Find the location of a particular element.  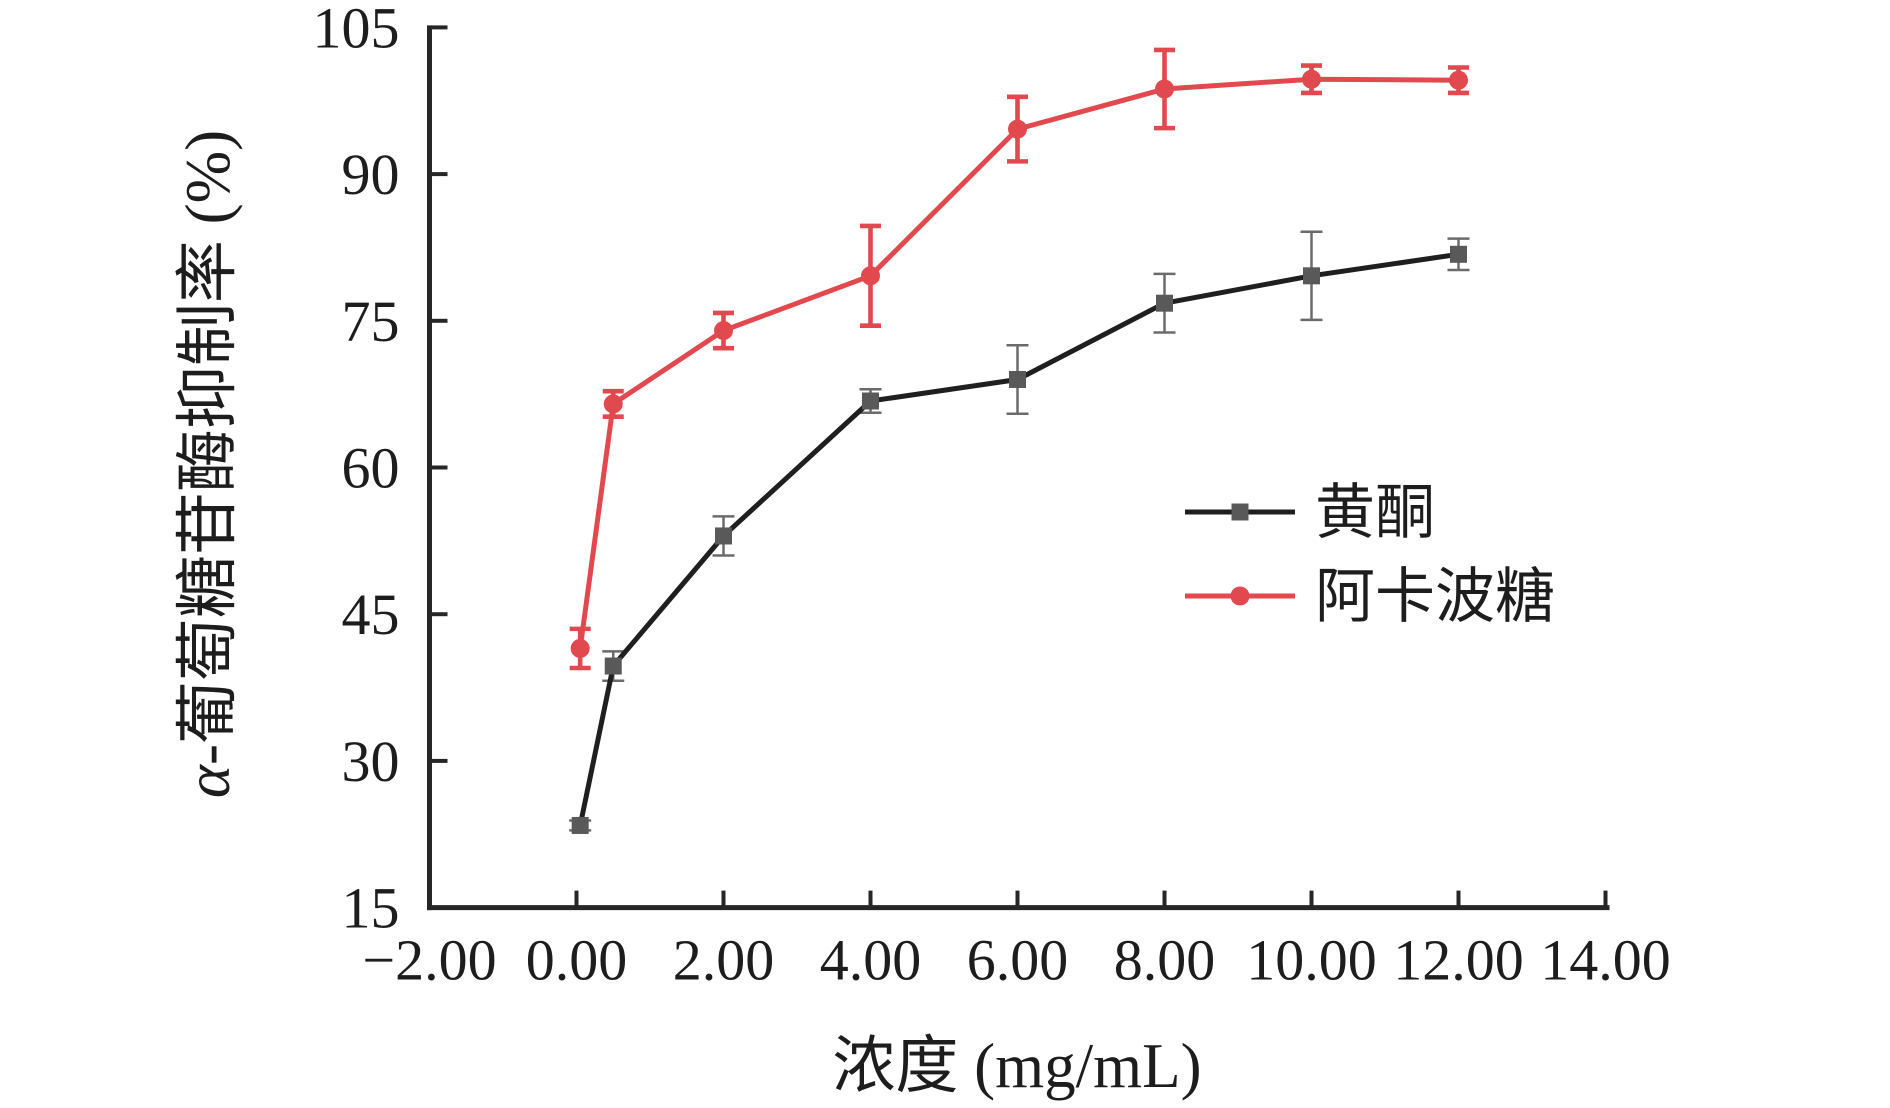

legend-label-flavone: 黄酮 is located at coordinates (1375, 513).